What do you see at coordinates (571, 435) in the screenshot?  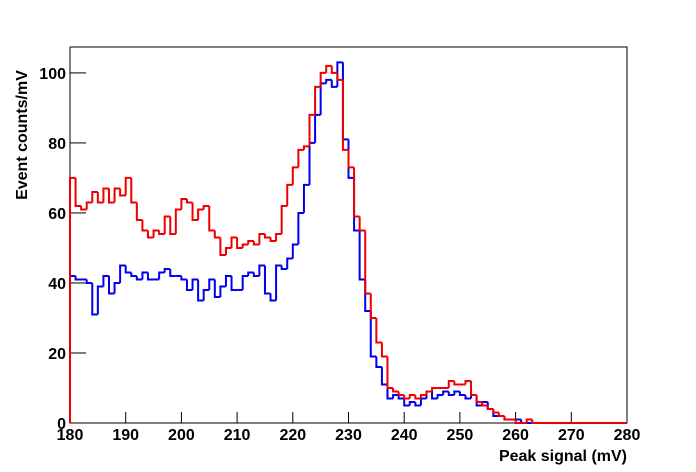 I see `x-tick-label: 270` at bounding box center [571, 435].